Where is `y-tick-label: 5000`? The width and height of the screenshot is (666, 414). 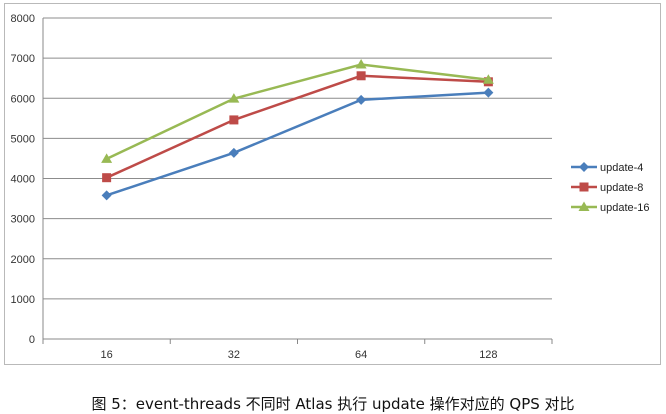 y-tick-label: 5000 is located at coordinates (23, 139).